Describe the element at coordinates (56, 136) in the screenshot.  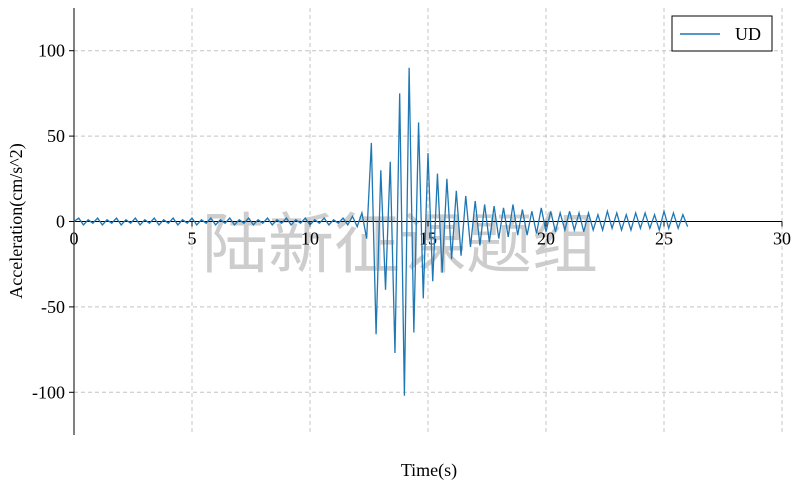
I see `y-tick-label: 50` at that location.